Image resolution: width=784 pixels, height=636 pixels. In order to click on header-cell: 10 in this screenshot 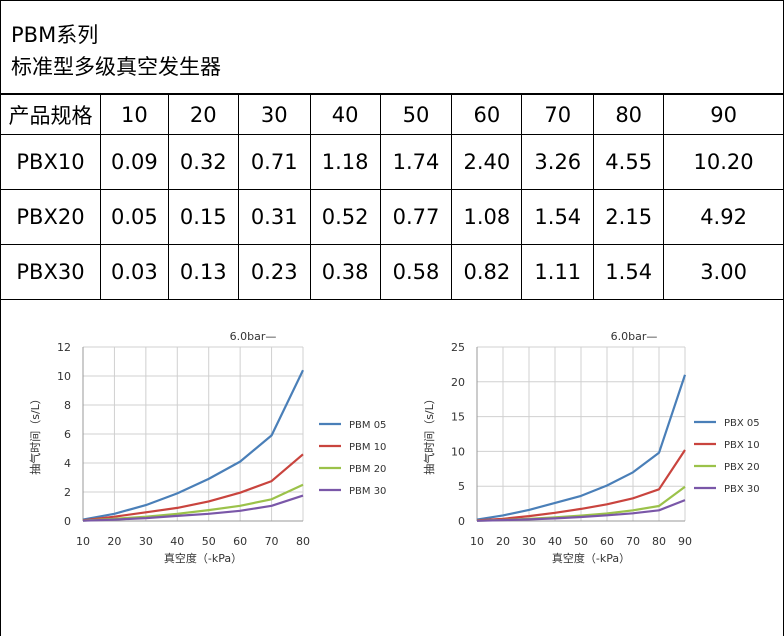, I will do `click(134, 114)`.